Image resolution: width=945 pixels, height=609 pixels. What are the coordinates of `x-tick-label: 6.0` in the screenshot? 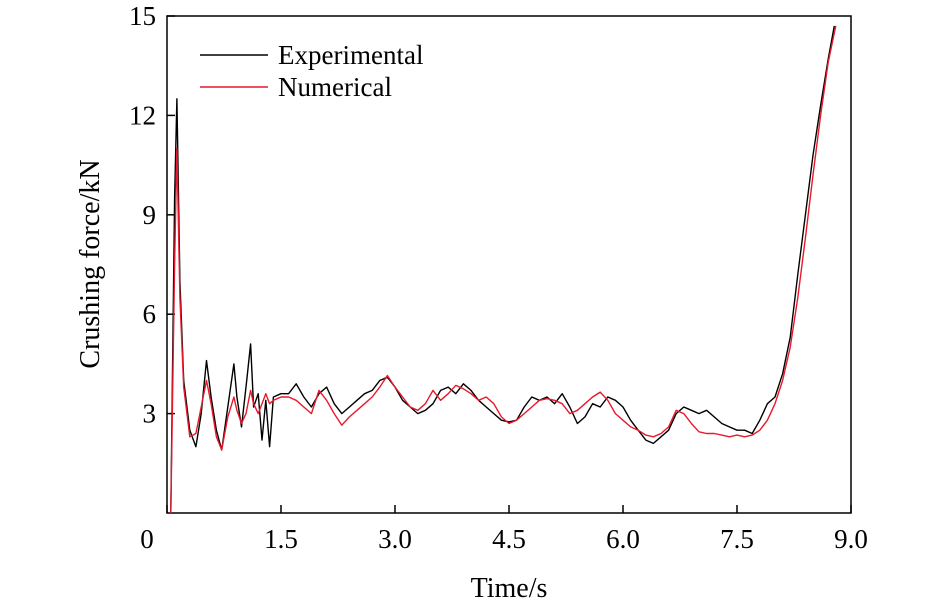 It's located at (623, 539).